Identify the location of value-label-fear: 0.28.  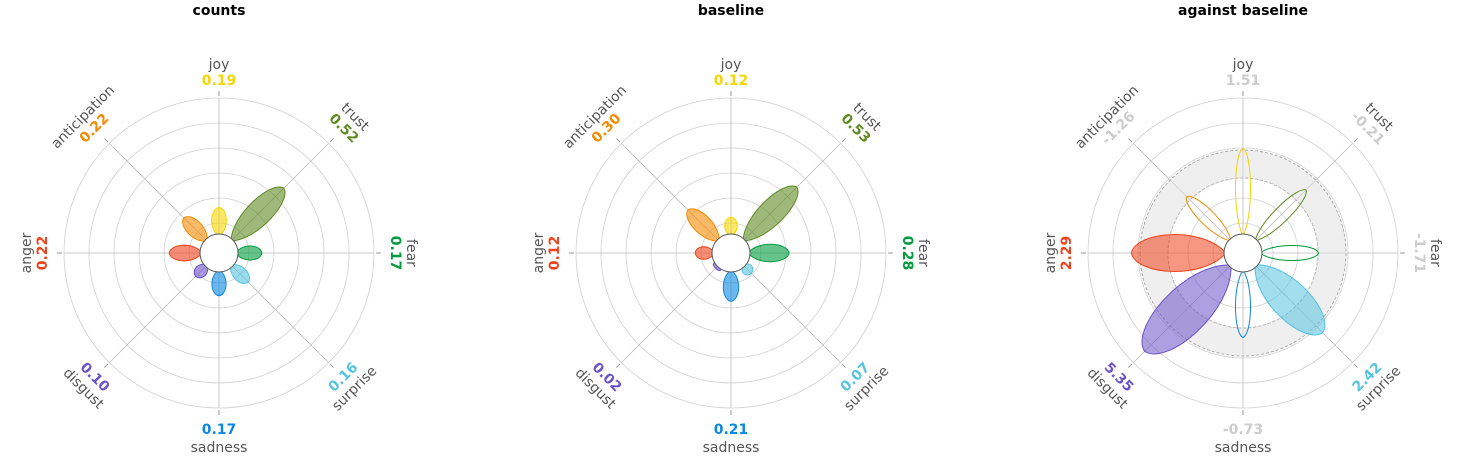
(907, 253).